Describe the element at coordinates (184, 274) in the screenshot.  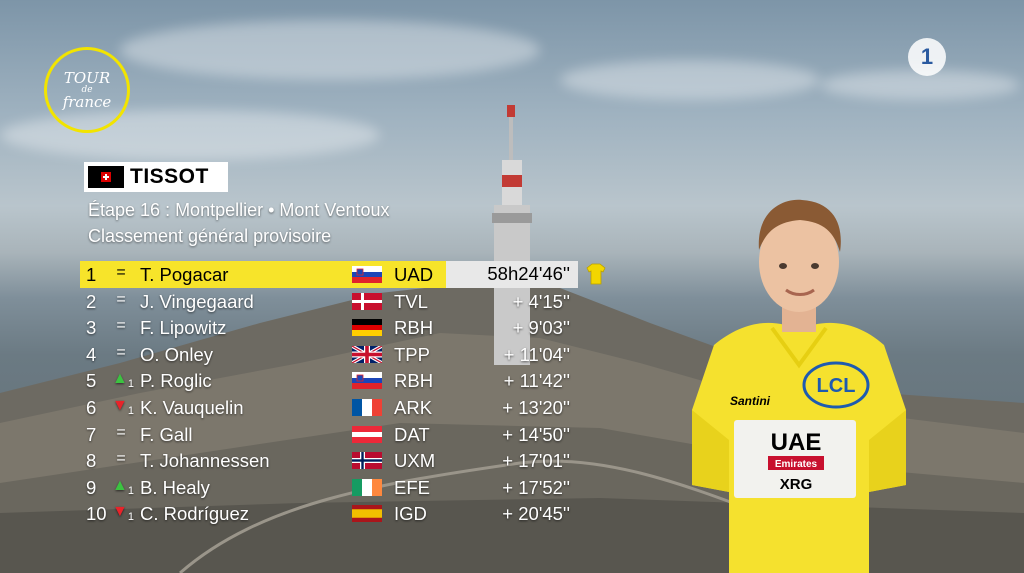
I see `row-rider: T. Pogacar` at that location.